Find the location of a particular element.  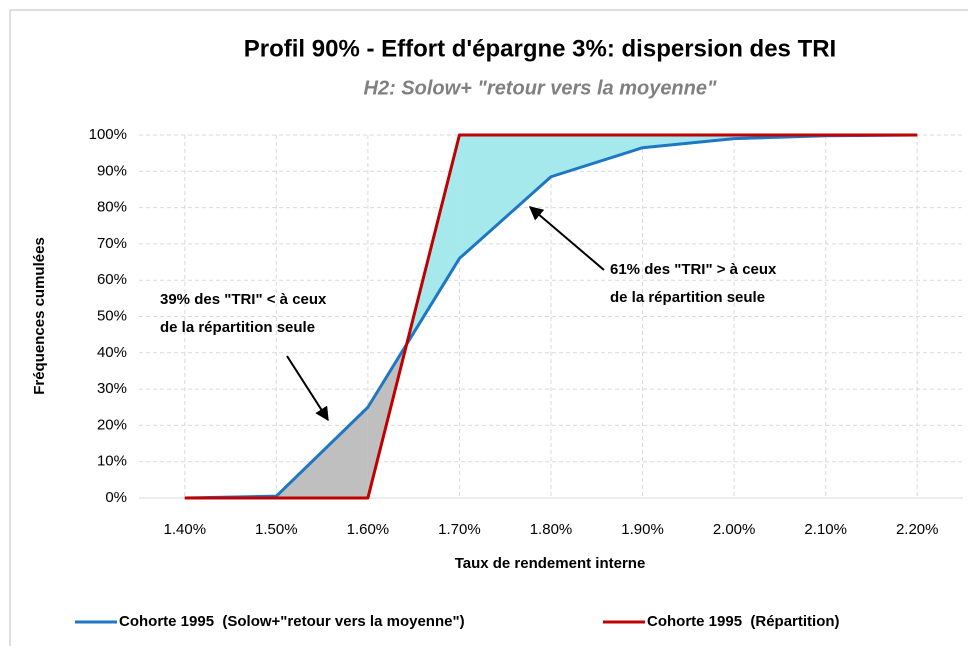

x-tick-label: 1.90% is located at coordinates (642, 529).